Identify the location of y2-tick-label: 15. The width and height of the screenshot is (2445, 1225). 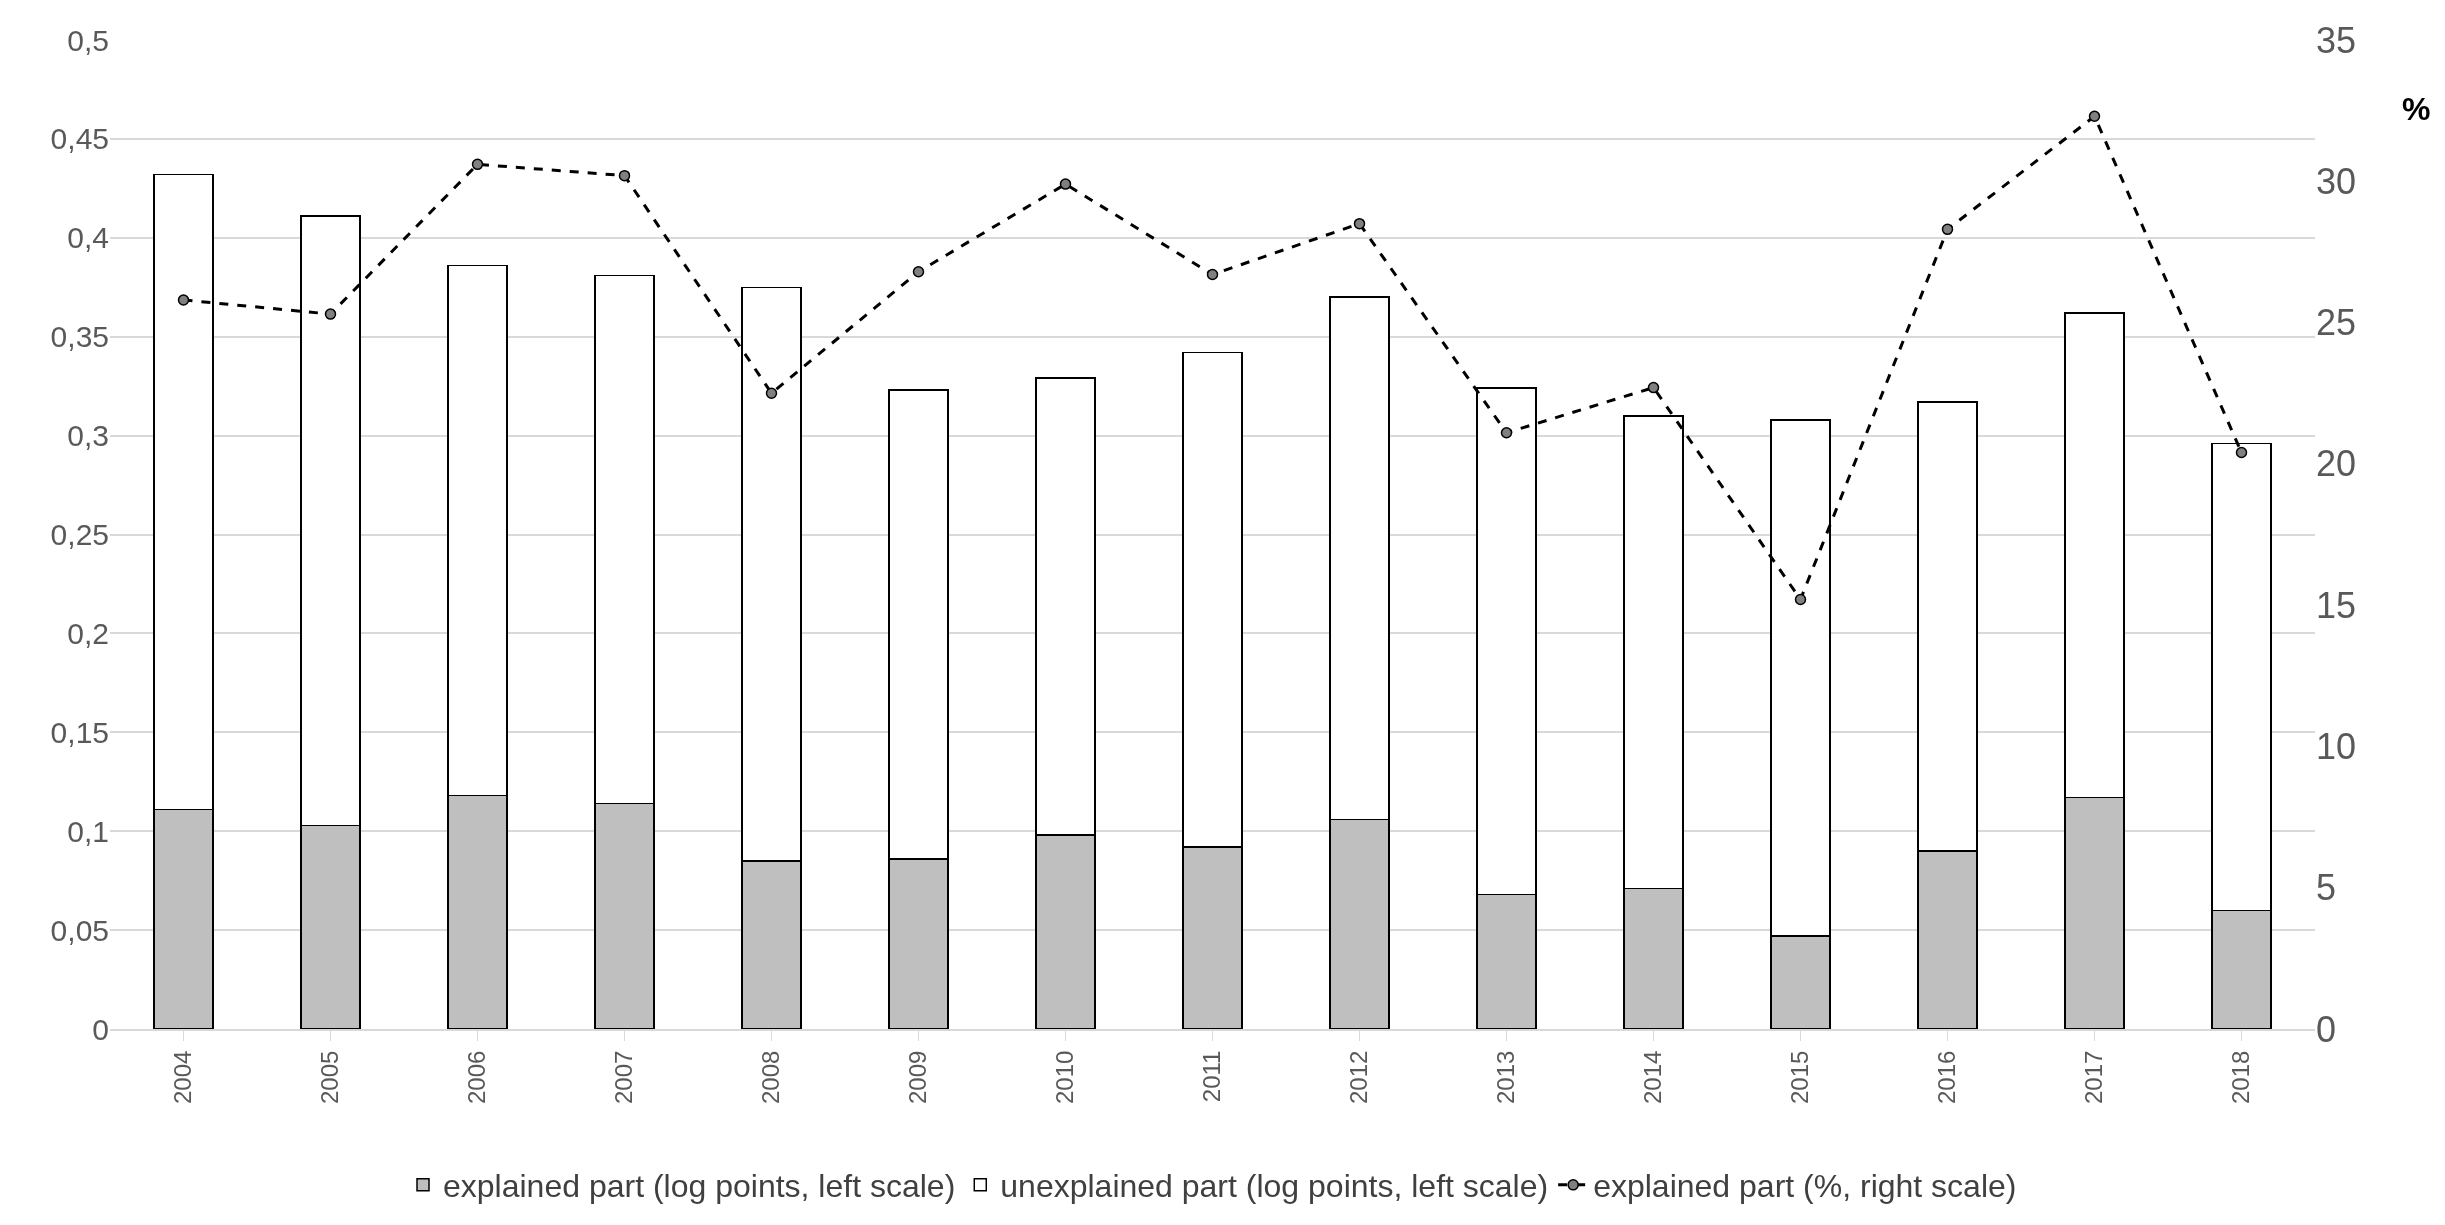
(2336, 605).